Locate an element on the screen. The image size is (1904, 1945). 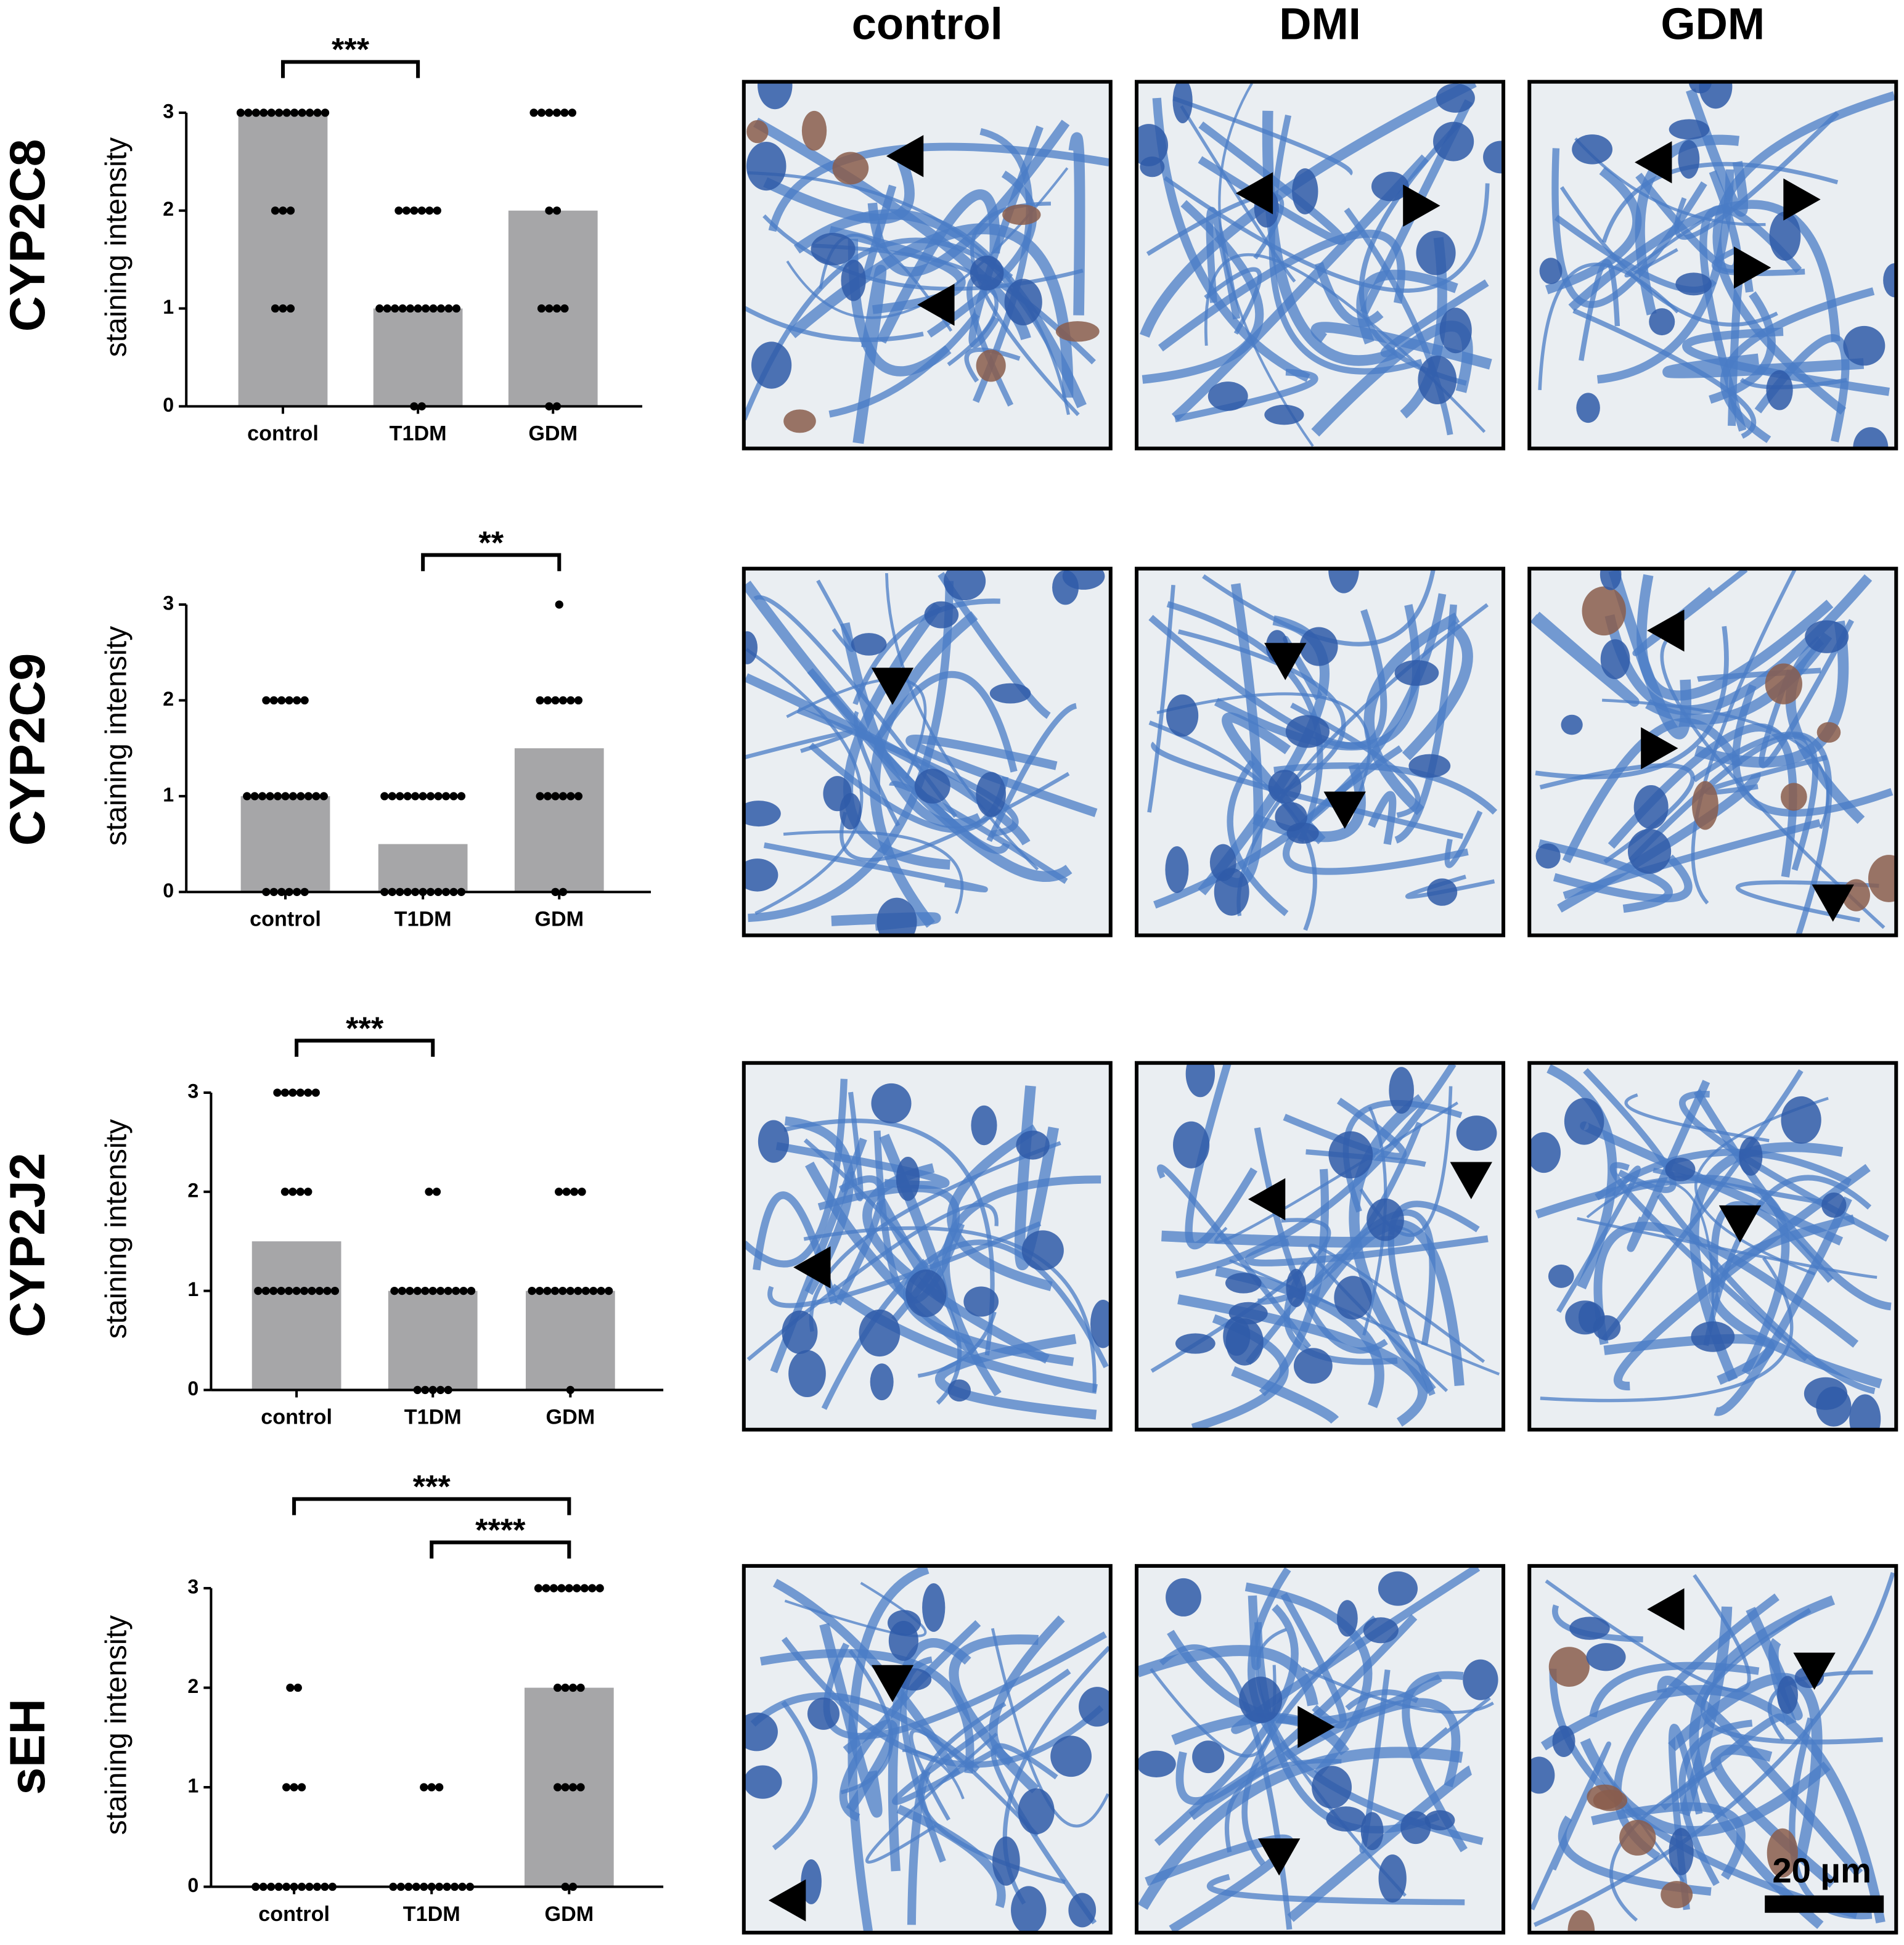
chart-title: sEH is located at coordinates (27, 1746).